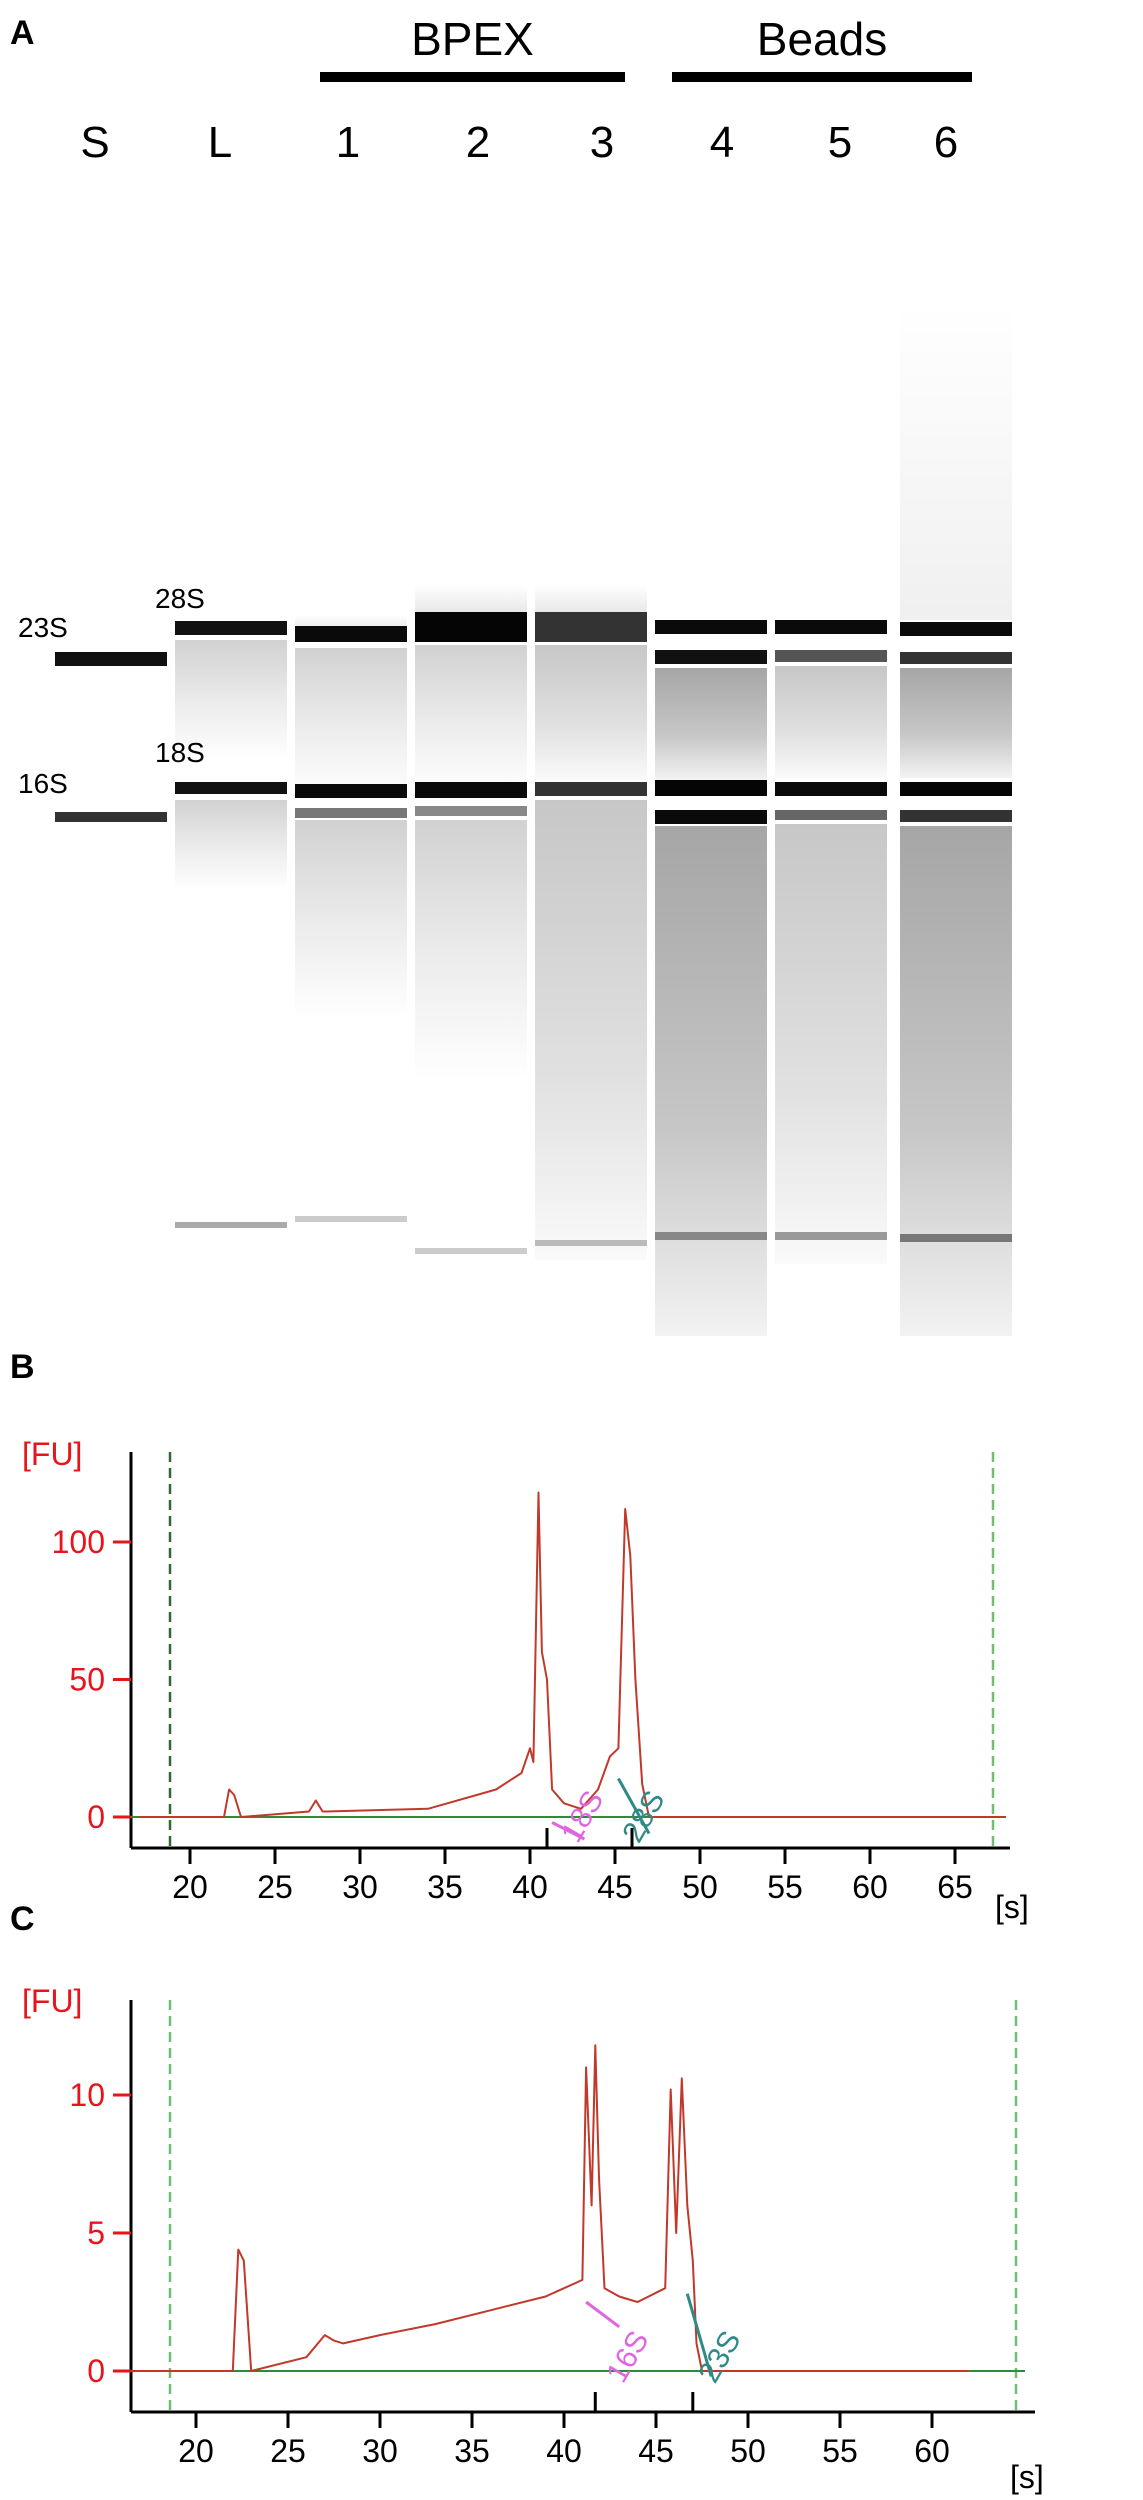  I want to click on group-label-bpex: BPEX, so click(472, 39).